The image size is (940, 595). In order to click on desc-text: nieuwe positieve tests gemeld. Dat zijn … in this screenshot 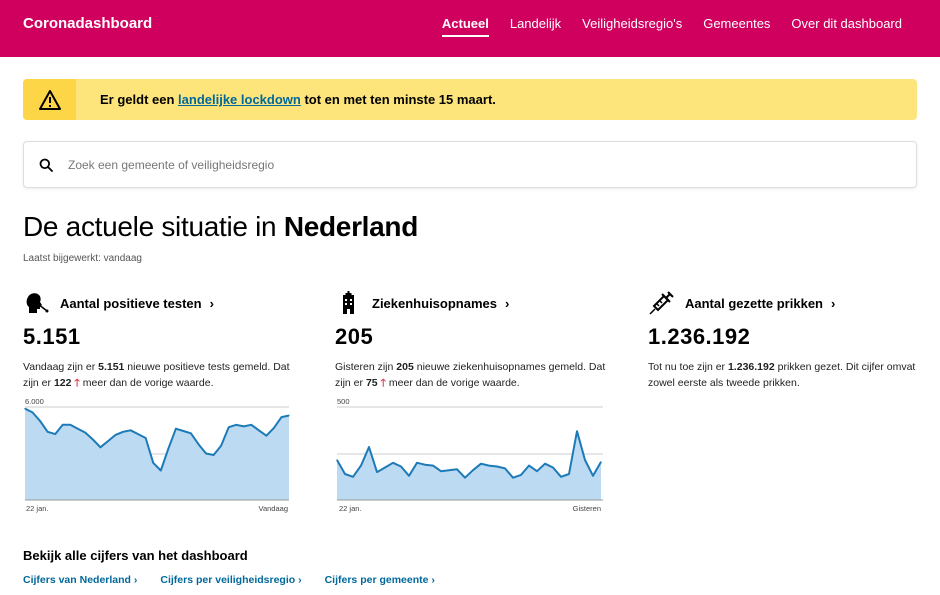, I will do `click(156, 375)`.